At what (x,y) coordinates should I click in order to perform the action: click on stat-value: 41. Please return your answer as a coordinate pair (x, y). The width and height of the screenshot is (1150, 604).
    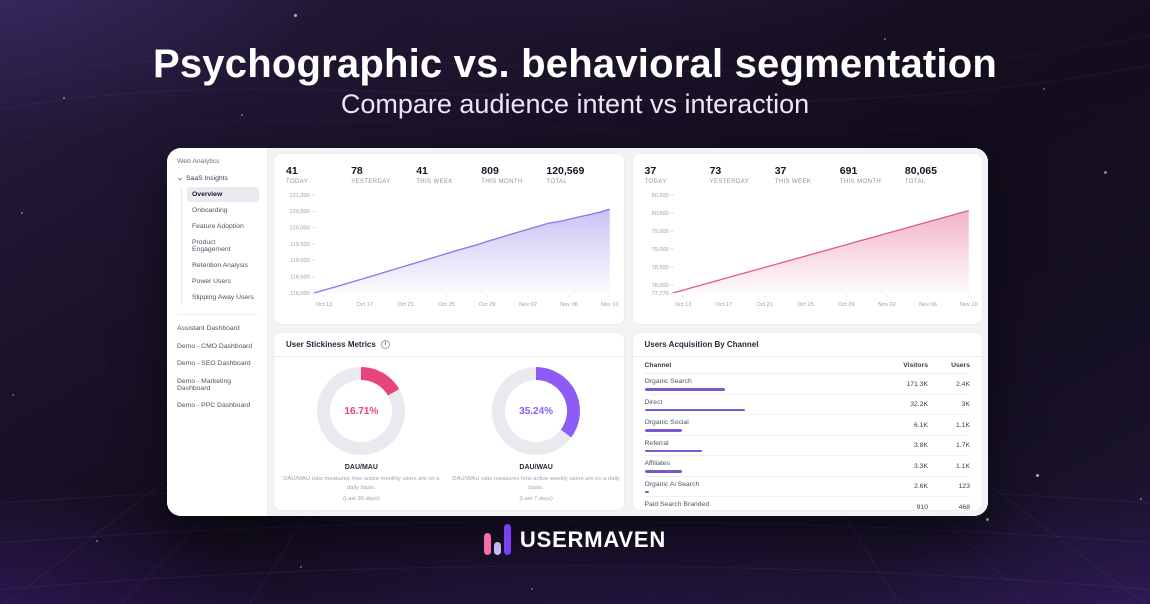
    Looking at the image, I should click on (422, 171).